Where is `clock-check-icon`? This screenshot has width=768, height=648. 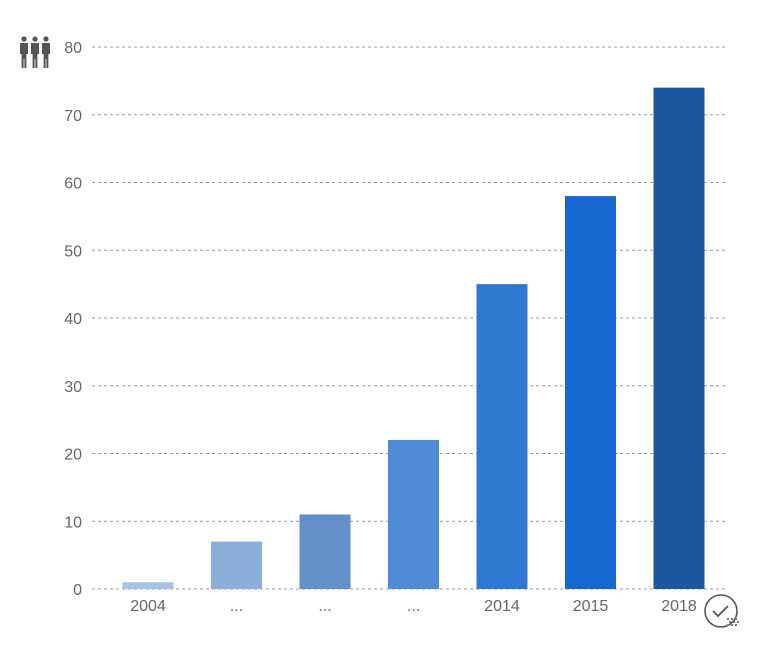
clock-check-icon is located at coordinates (721, 611).